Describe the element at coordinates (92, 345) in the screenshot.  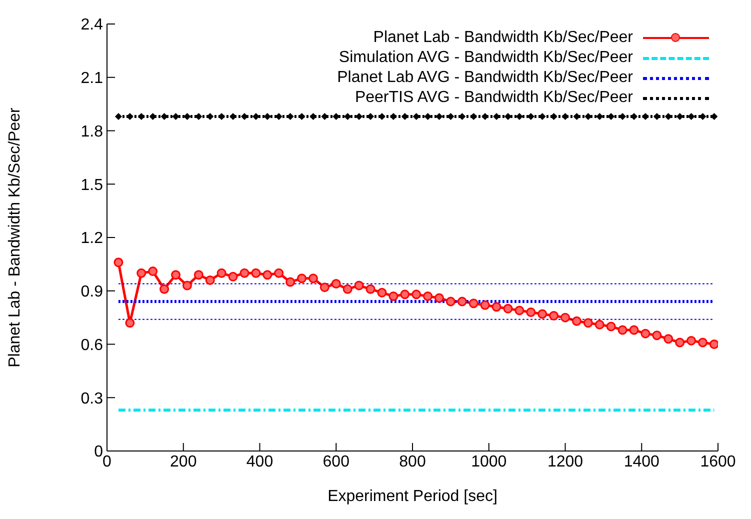
I see `y-tick-label: 0.6` at that location.